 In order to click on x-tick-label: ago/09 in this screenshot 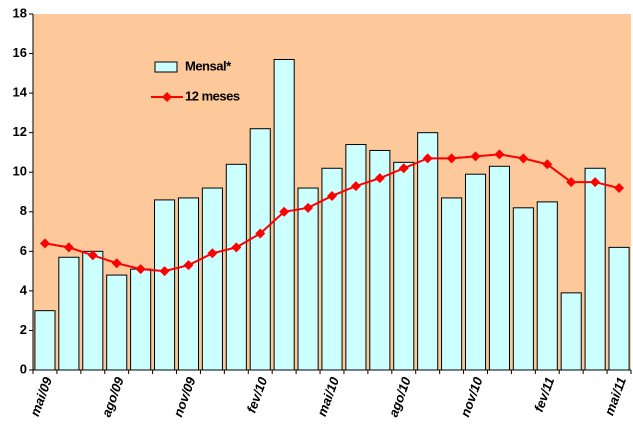, I will do `click(113, 396)`.